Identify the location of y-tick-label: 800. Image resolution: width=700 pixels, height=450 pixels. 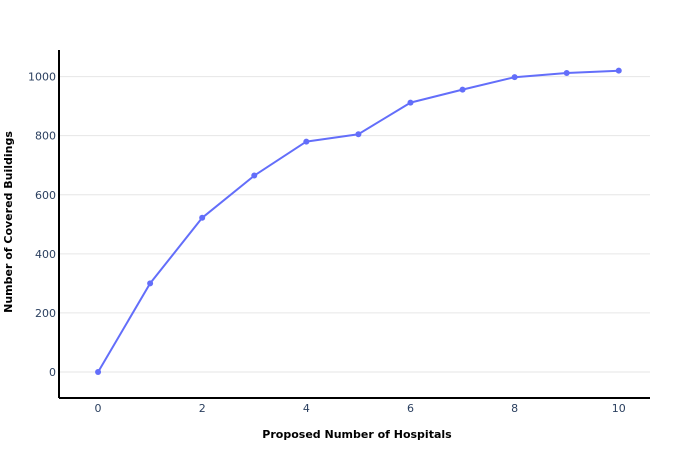
(45, 136).